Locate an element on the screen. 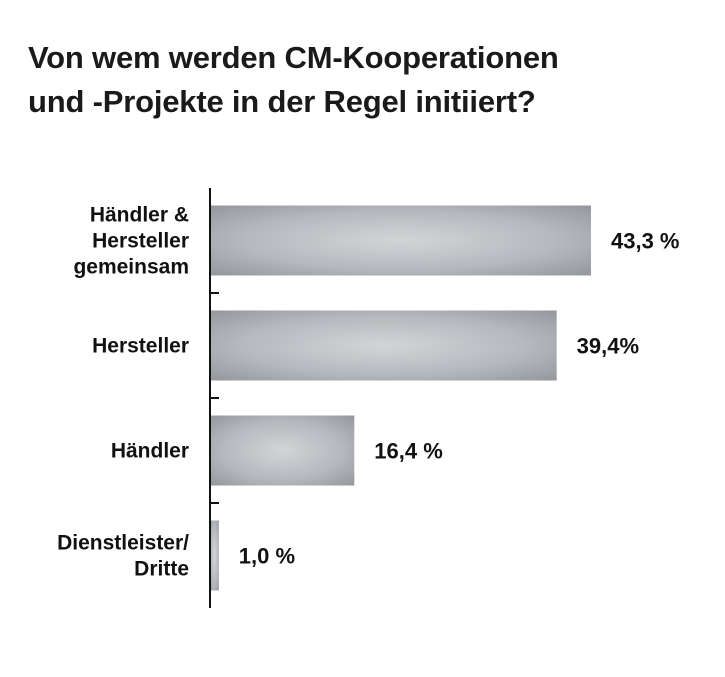 This screenshot has height=677, width=725. category-label-2: Händler is located at coordinates (150, 451).